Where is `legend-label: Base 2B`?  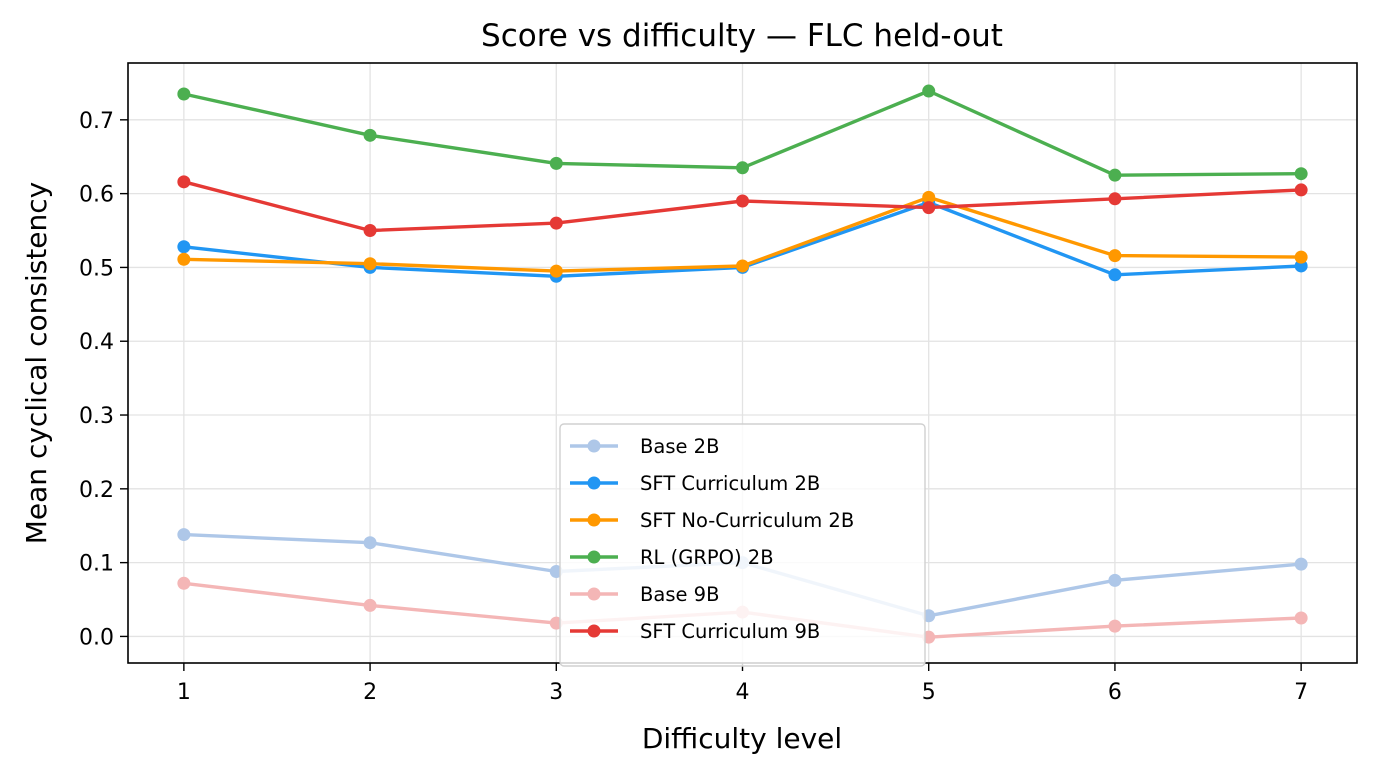 legend-label: Base 2B is located at coordinates (679, 446).